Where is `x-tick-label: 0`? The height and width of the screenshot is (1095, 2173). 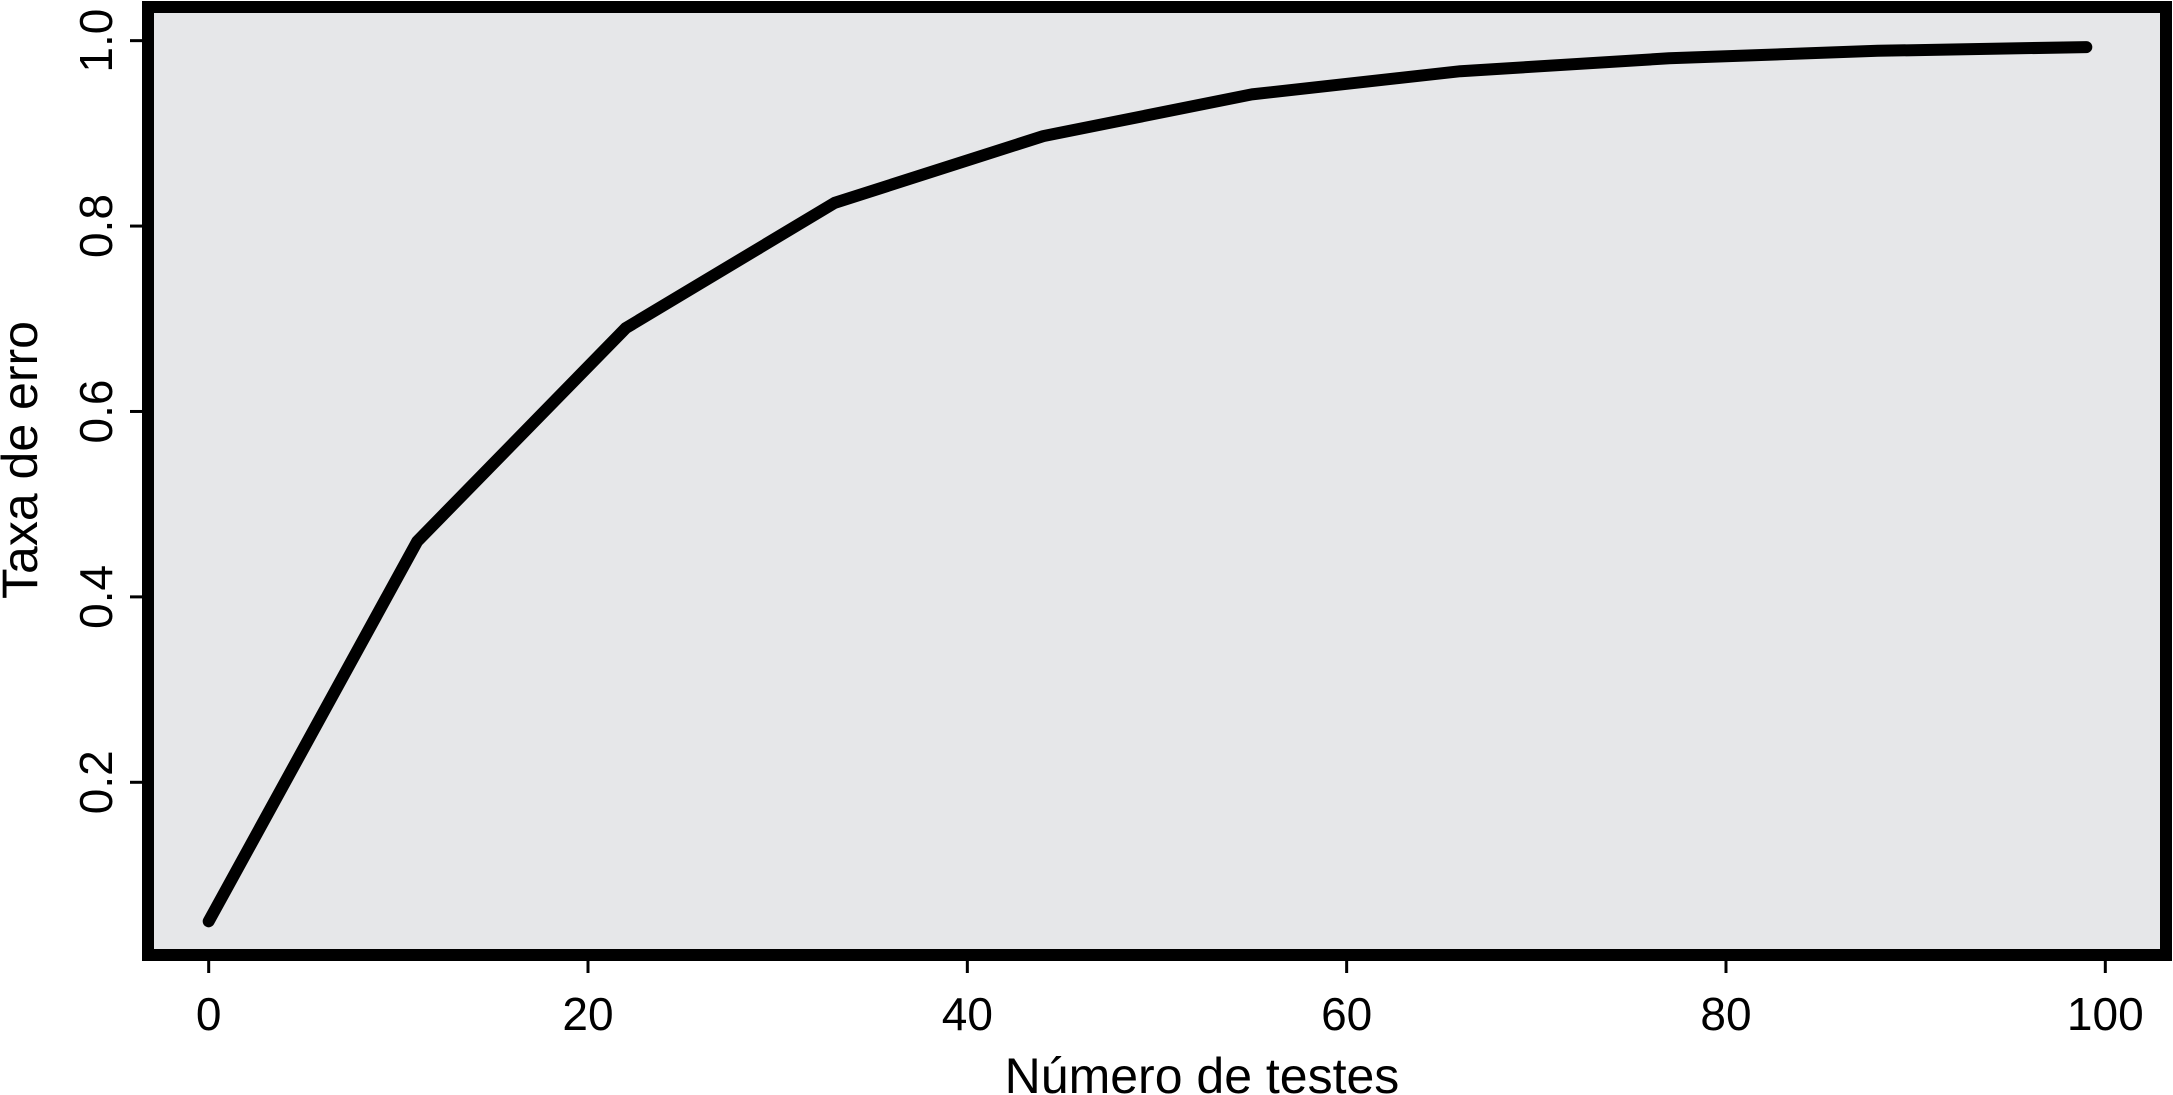 x-tick-label: 0 is located at coordinates (209, 1014).